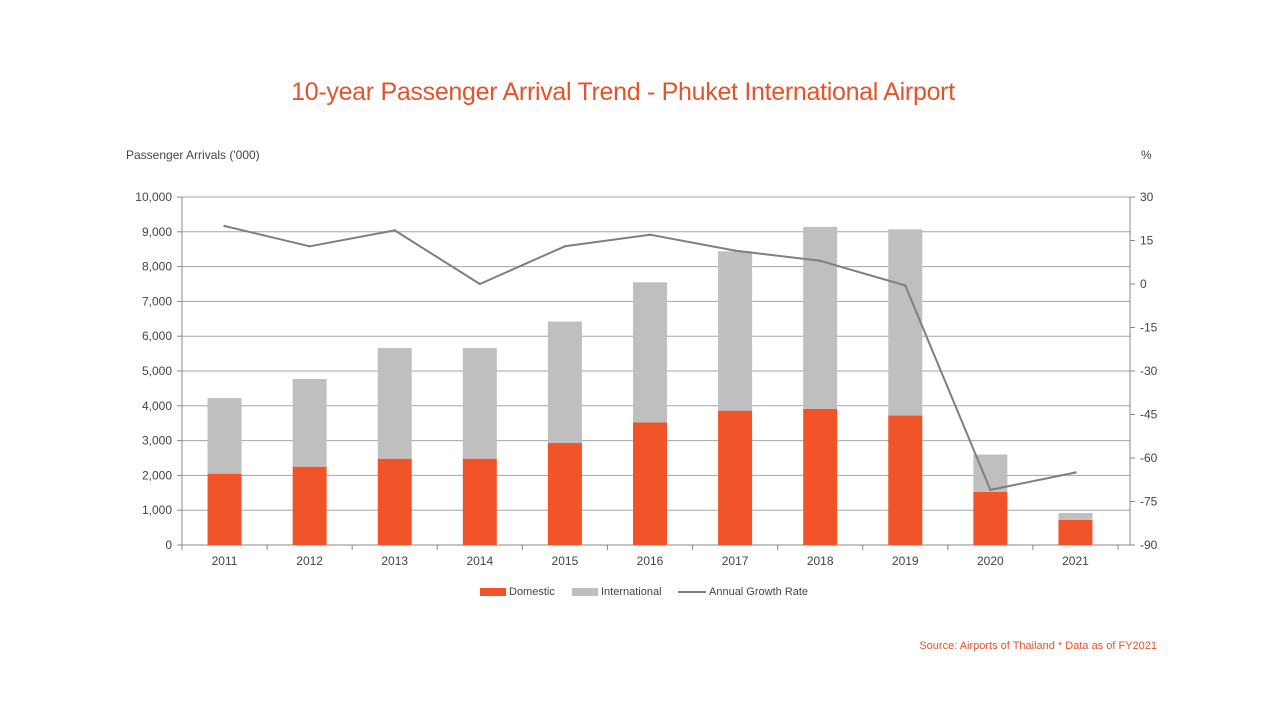 The width and height of the screenshot is (1280, 720). I want to click on y-tick-label: 0, so click(168, 545).